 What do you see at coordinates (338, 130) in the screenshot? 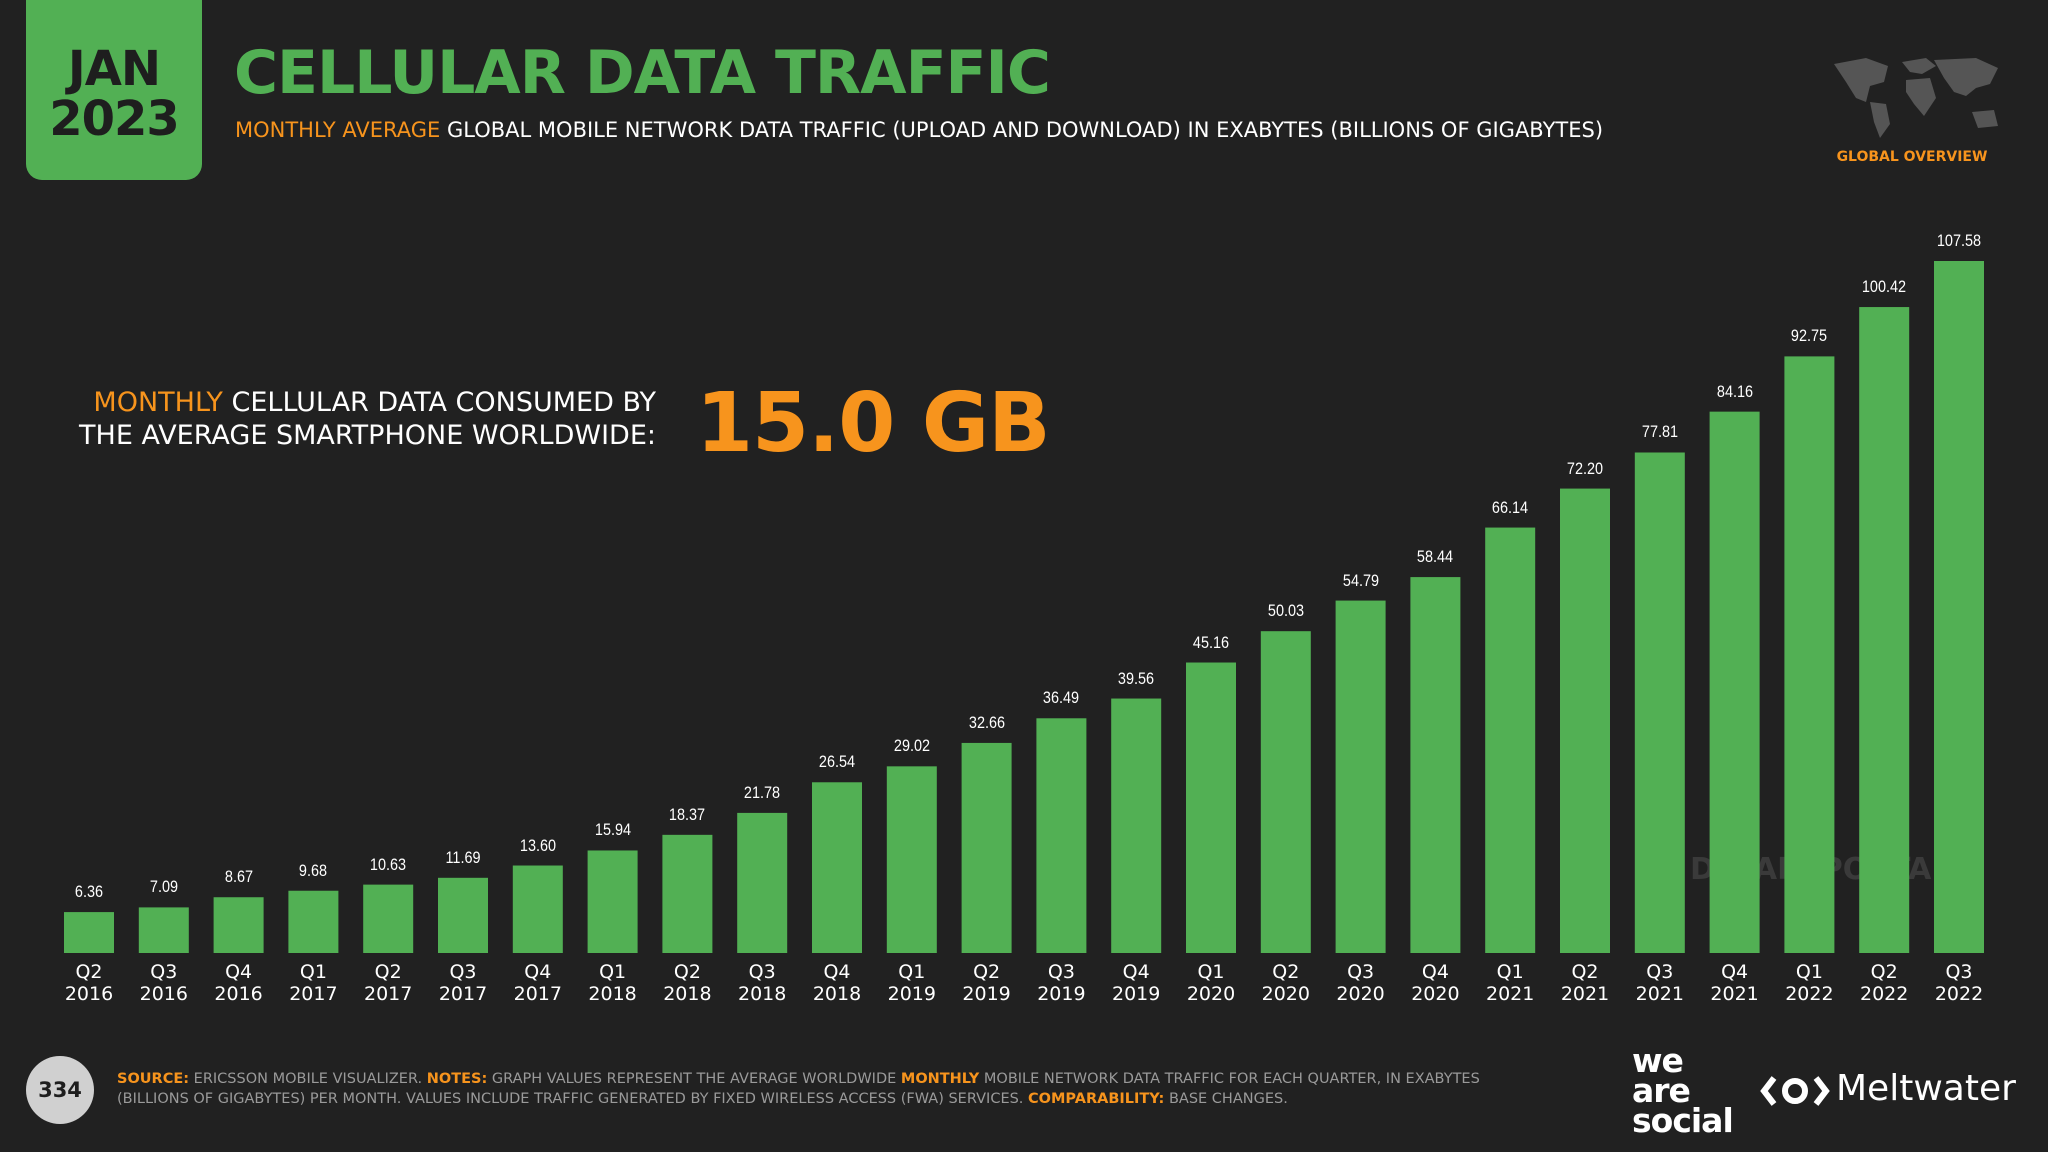
I see `subtitle-highlight: MONTHLY AVERAGE` at bounding box center [338, 130].